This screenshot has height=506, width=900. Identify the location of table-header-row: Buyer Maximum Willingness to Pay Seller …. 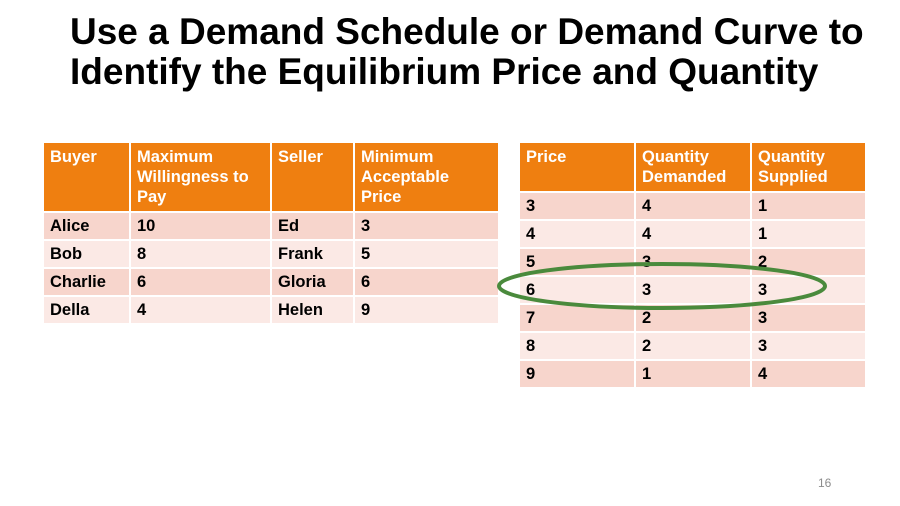
(271, 177).